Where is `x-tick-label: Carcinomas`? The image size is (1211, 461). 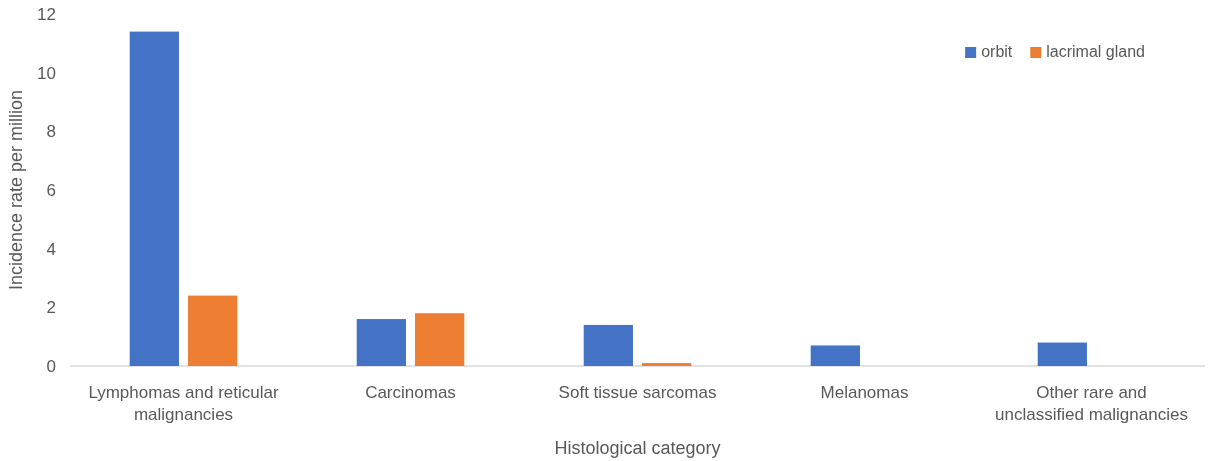 x-tick-label: Carcinomas is located at coordinates (410, 392).